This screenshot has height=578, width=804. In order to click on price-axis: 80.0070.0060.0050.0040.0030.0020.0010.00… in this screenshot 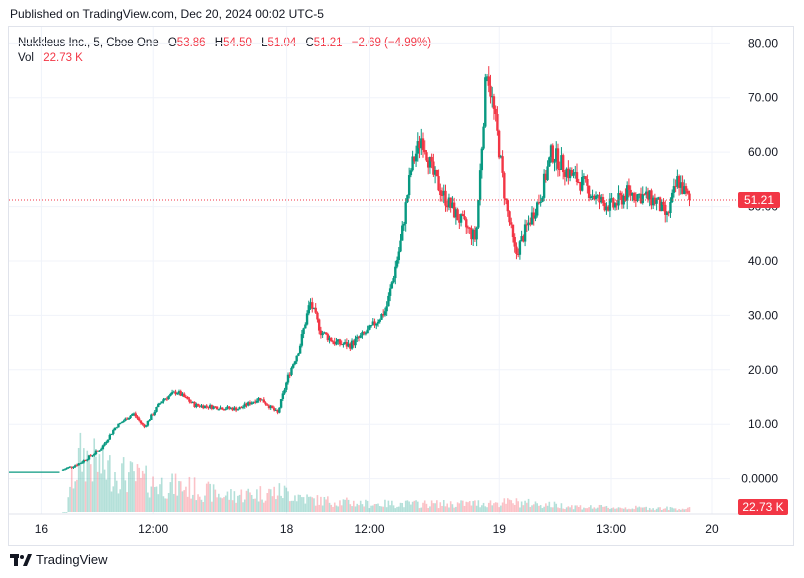, I will do `click(759, 260)`.